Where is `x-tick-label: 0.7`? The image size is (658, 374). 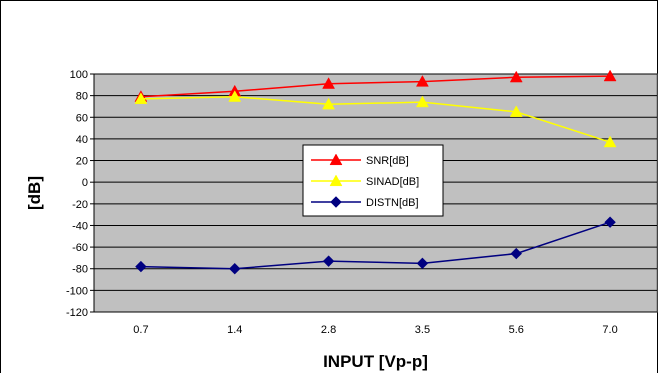 x-tick-label: 0.7 is located at coordinates (140, 330).